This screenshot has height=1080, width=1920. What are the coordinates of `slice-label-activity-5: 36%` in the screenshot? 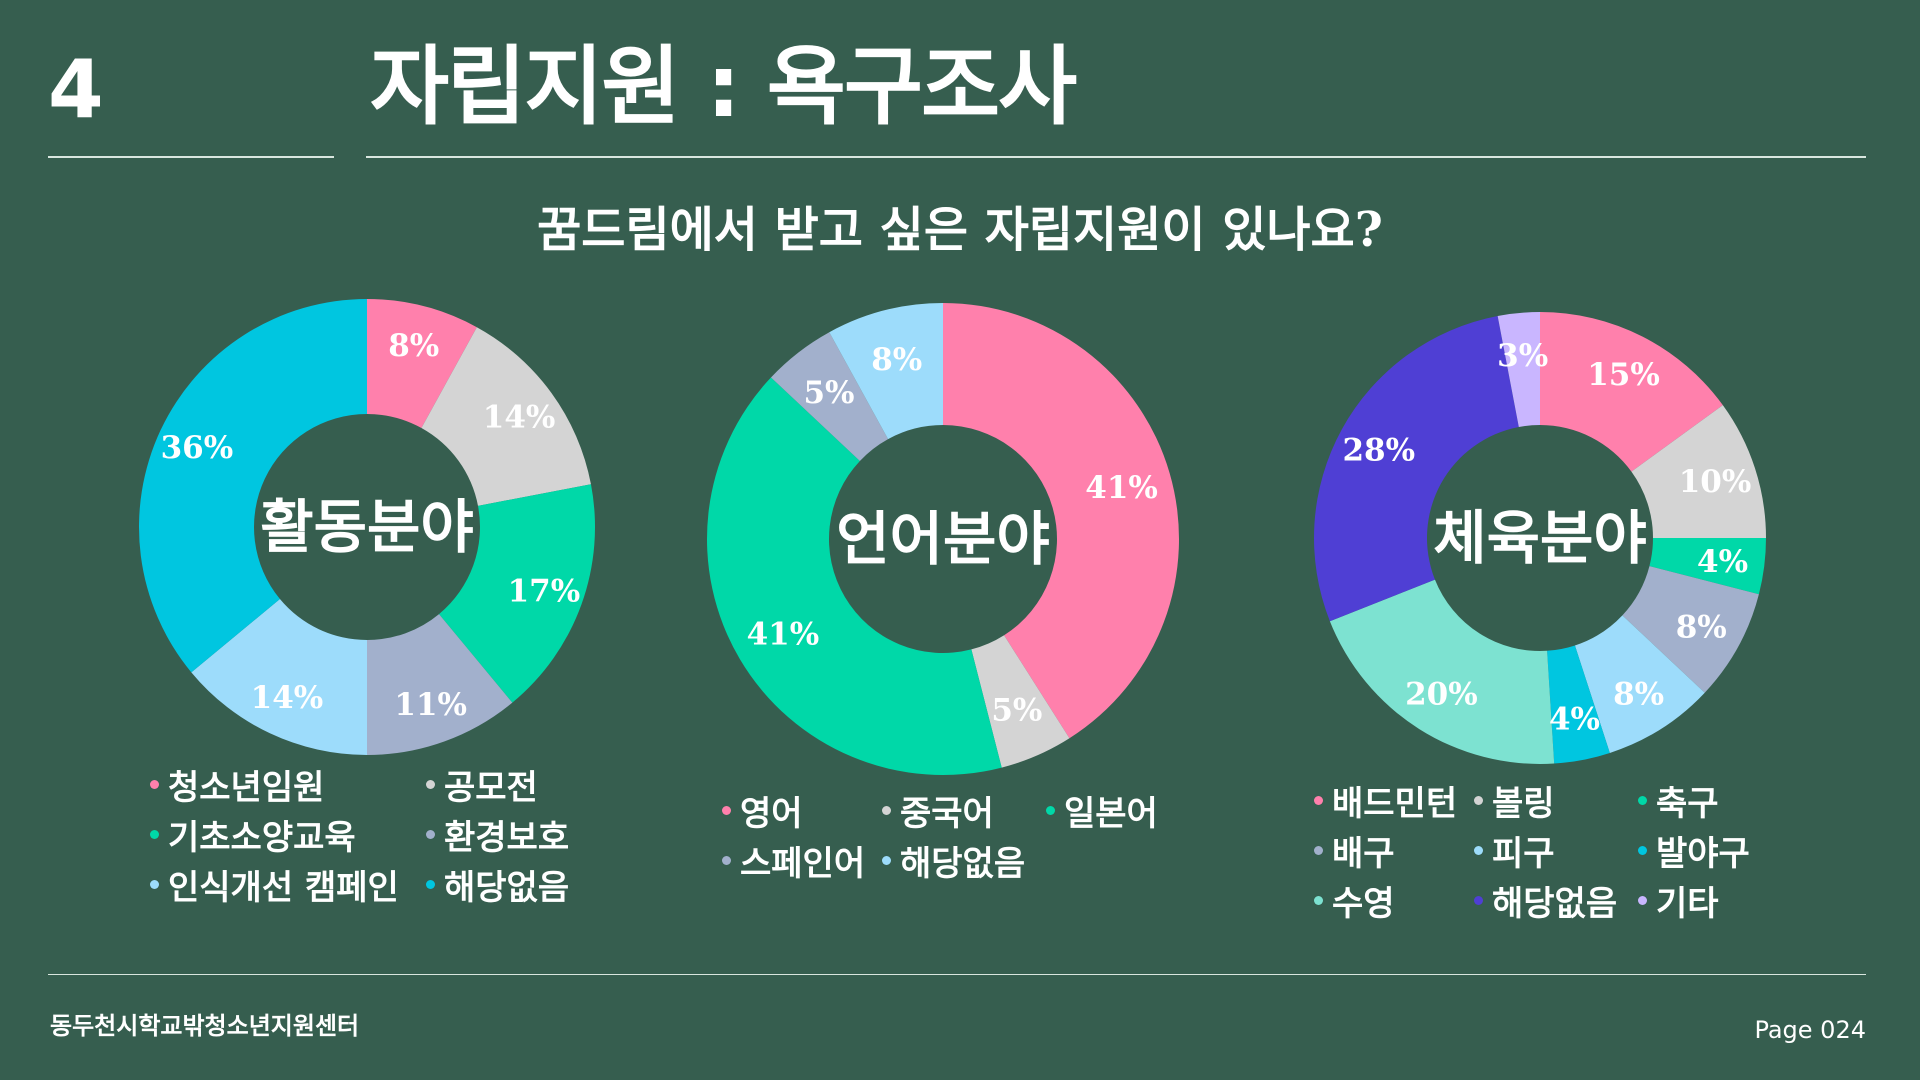 It's located at (197, 448).